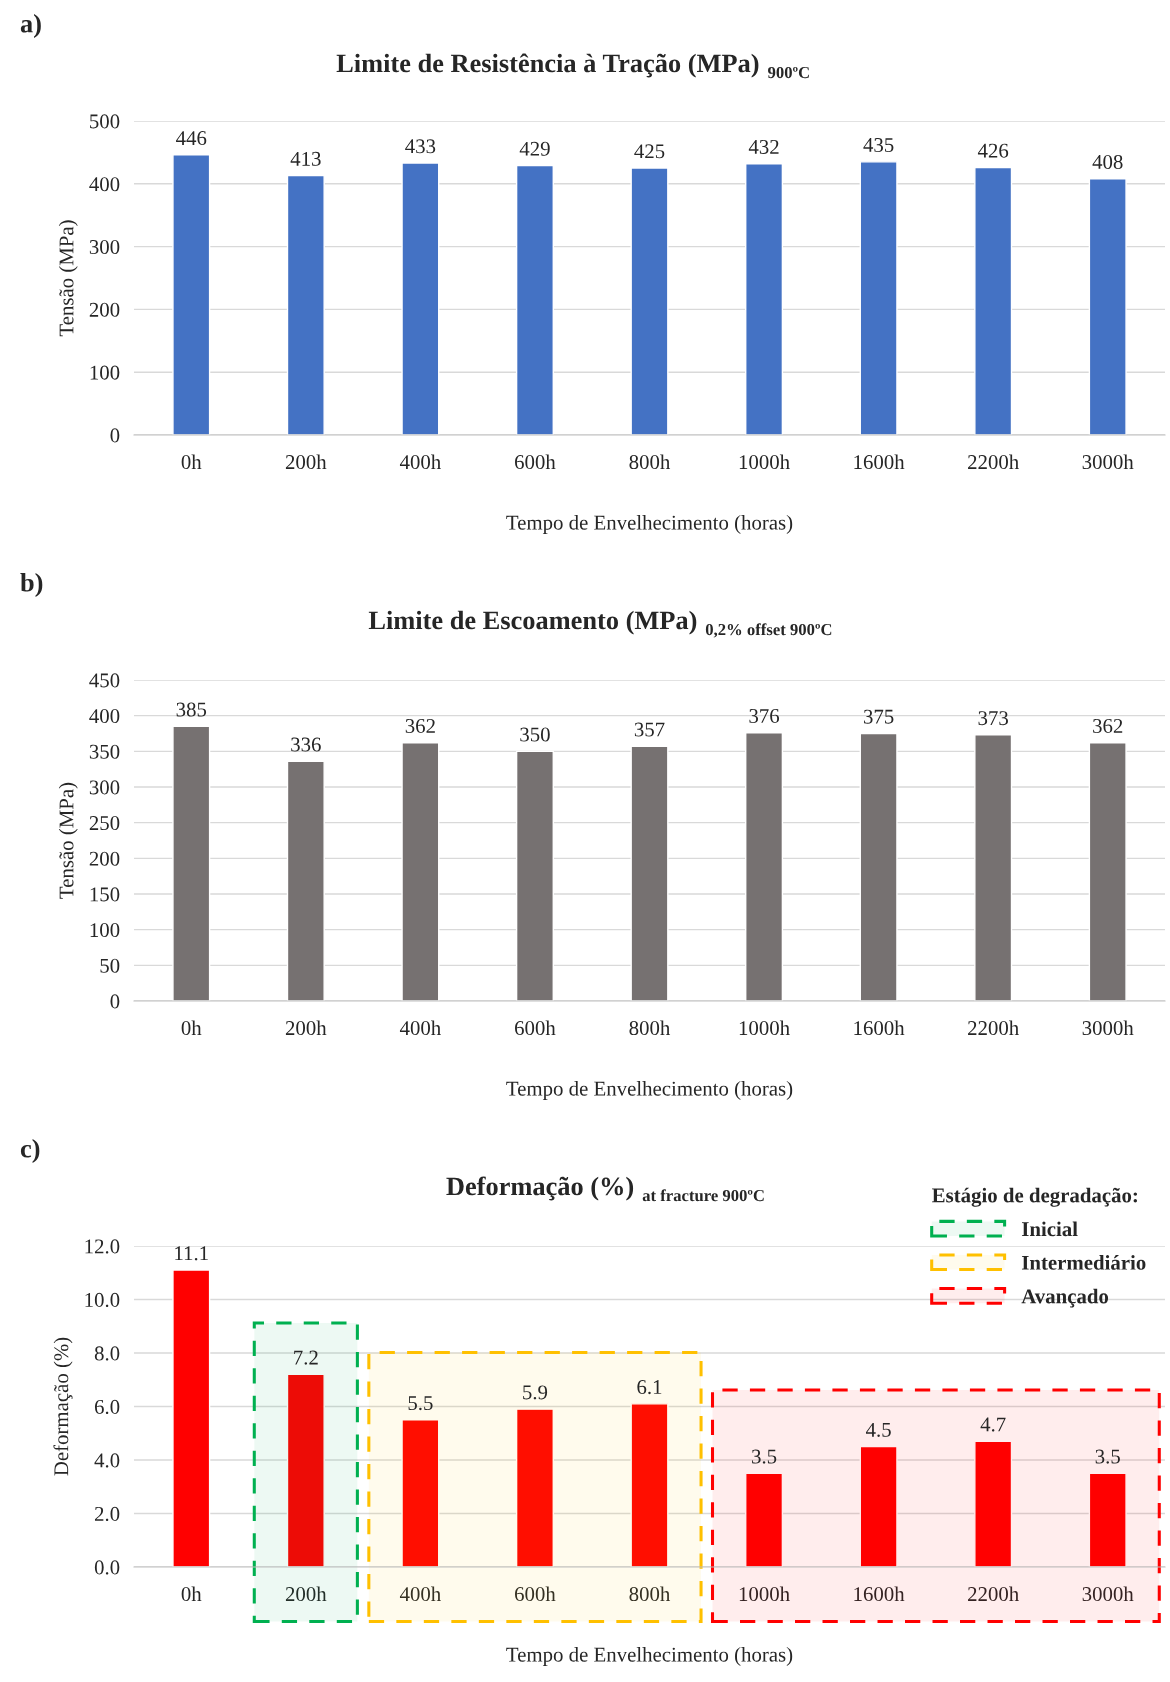  Describe the element at coordinates (547, 65) in the screenshot. I see `chart-title: Limite de Resistência à Tração (MPa)` at that location.